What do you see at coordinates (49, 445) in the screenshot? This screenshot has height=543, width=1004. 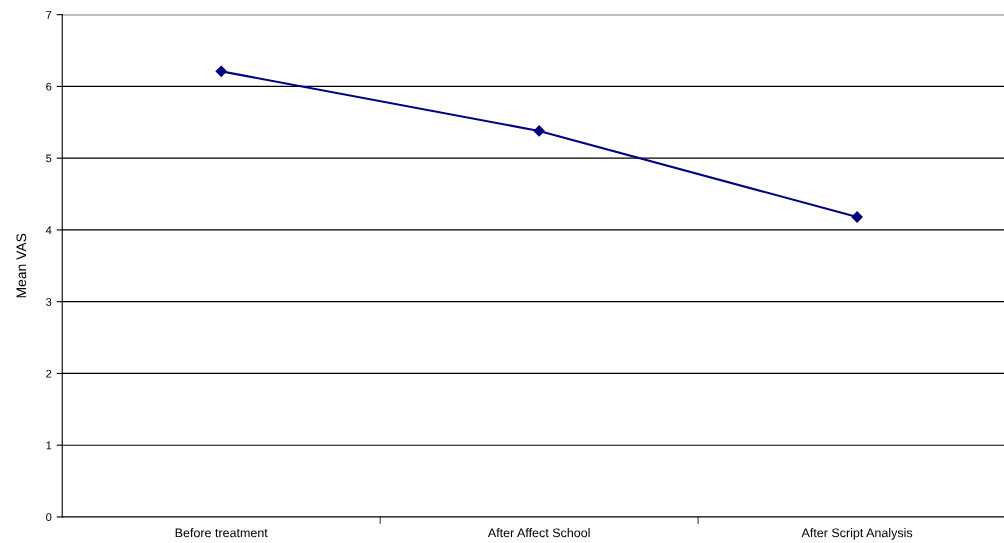 I see `y-tick-label: 1` at bounding box center [49, 445].